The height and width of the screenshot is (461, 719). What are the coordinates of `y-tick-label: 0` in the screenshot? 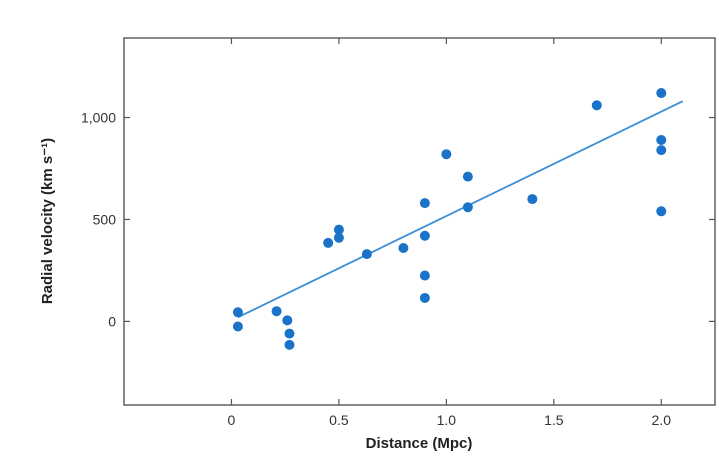 It's located at (112, 321).